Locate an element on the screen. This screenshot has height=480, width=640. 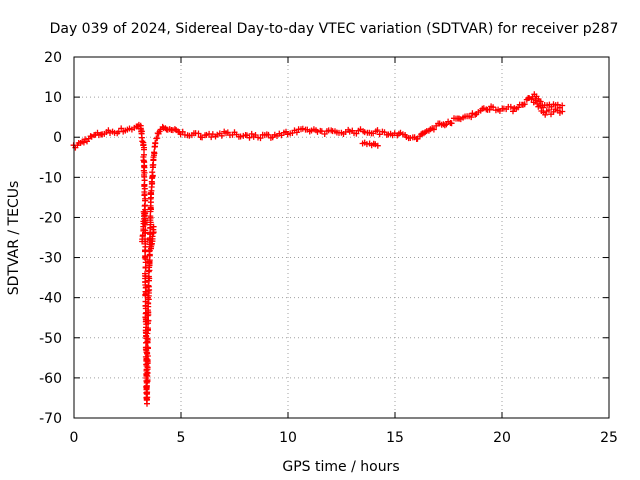
x-tick-label: 0 is located at coordinates (74, 438).